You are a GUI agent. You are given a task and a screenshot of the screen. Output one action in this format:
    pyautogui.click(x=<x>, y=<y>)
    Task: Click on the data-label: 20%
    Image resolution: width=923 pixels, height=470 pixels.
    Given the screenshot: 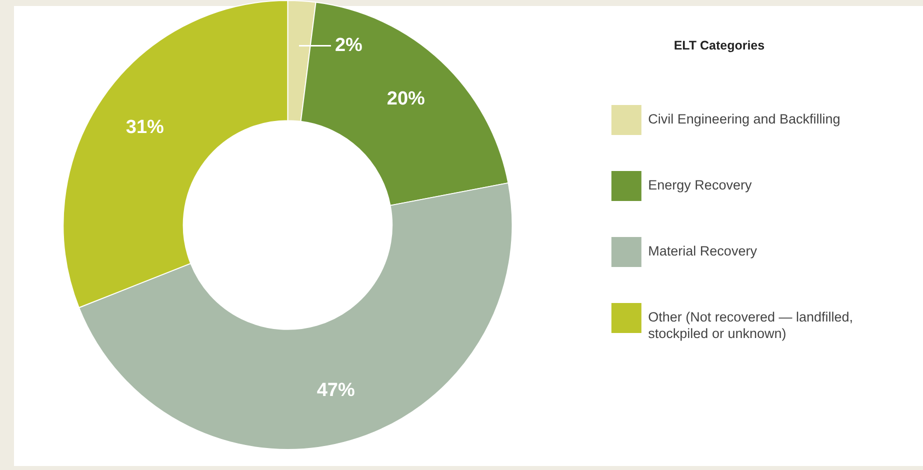 What is the action you would take?
    pyautogui.click(x=406, y=99)
    